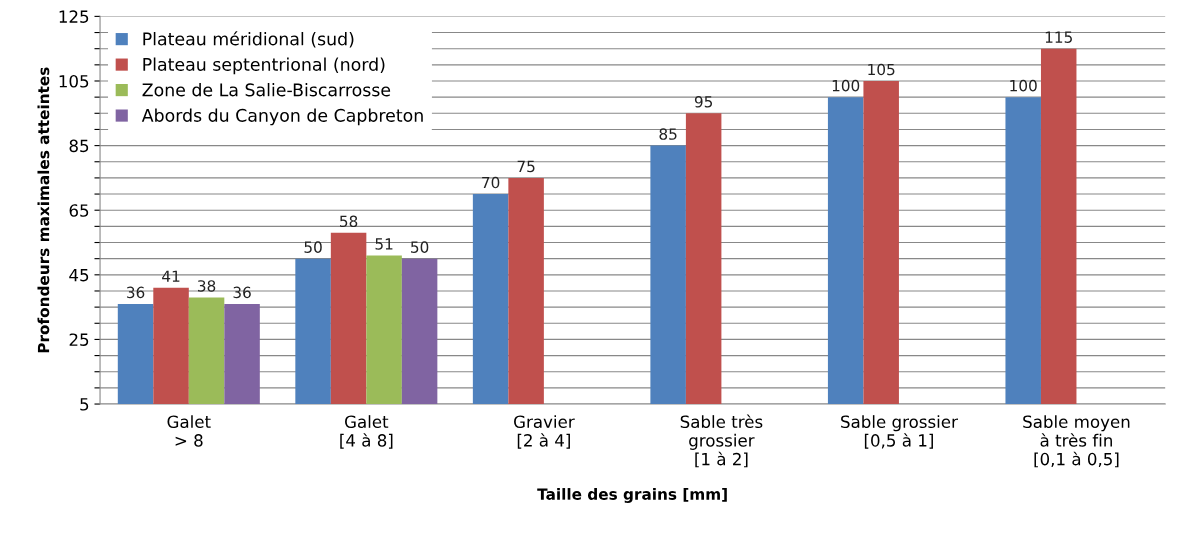  I want to click on x-tick-label: Gravier [2 à 4], so click(544, 432).